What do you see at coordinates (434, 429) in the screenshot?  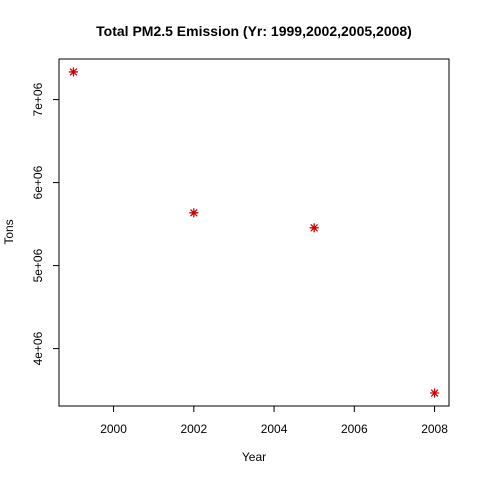 I see `x-tick-label: 2008` at bounding box center [434, 429].